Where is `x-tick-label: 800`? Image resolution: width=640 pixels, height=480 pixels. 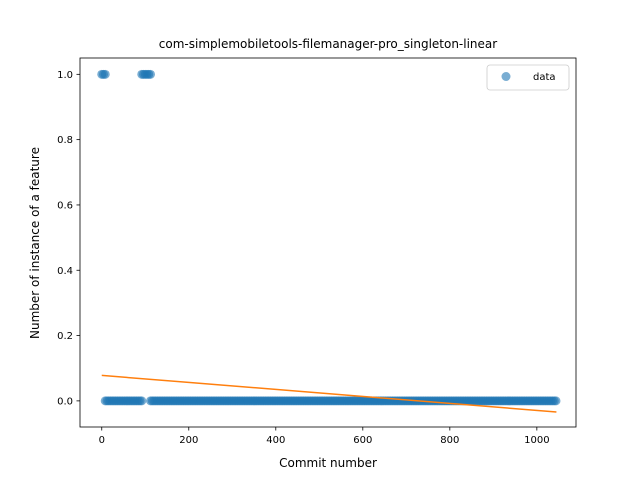
x-tick-label: 800 is located at coordinates (449, 440).